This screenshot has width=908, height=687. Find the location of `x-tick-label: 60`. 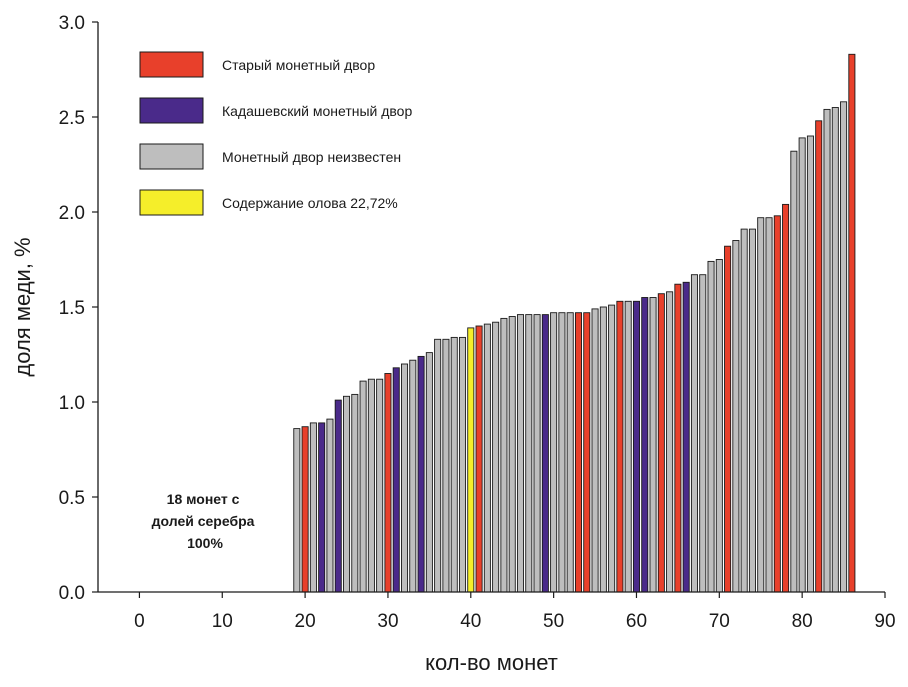

x-tick-label: 60 is located at coordinates (636, 621).